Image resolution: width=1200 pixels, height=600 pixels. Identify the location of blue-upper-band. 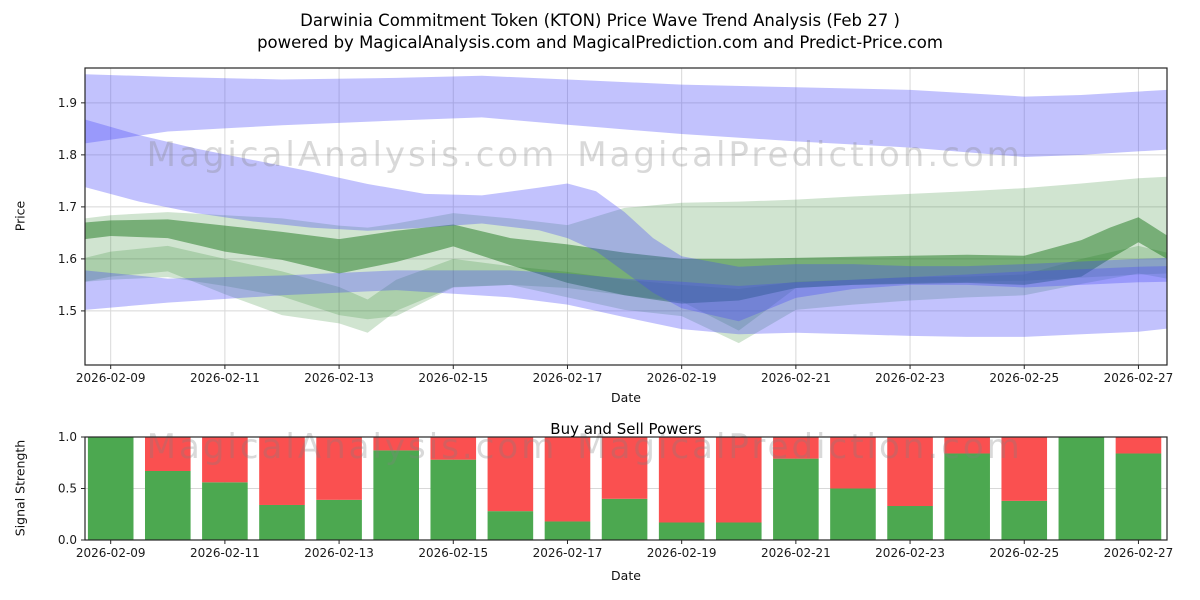
(626, 115).